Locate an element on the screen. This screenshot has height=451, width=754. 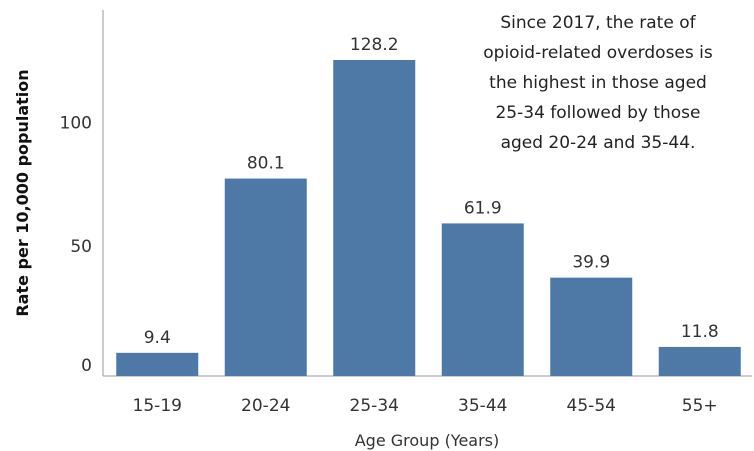
x-tick-labels: 15-19 20-24 25-34 35-44 45-54 55+ is located at coordinates (425, 406).